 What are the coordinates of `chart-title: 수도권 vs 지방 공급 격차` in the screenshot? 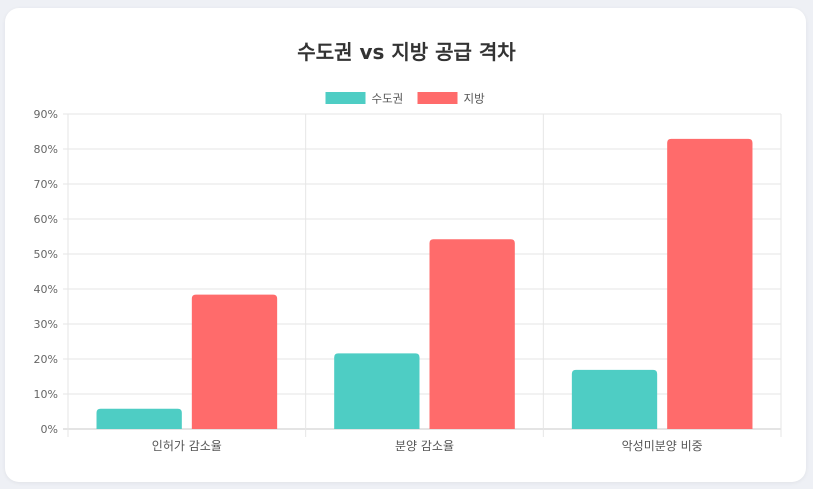 It's located at (406, 52).